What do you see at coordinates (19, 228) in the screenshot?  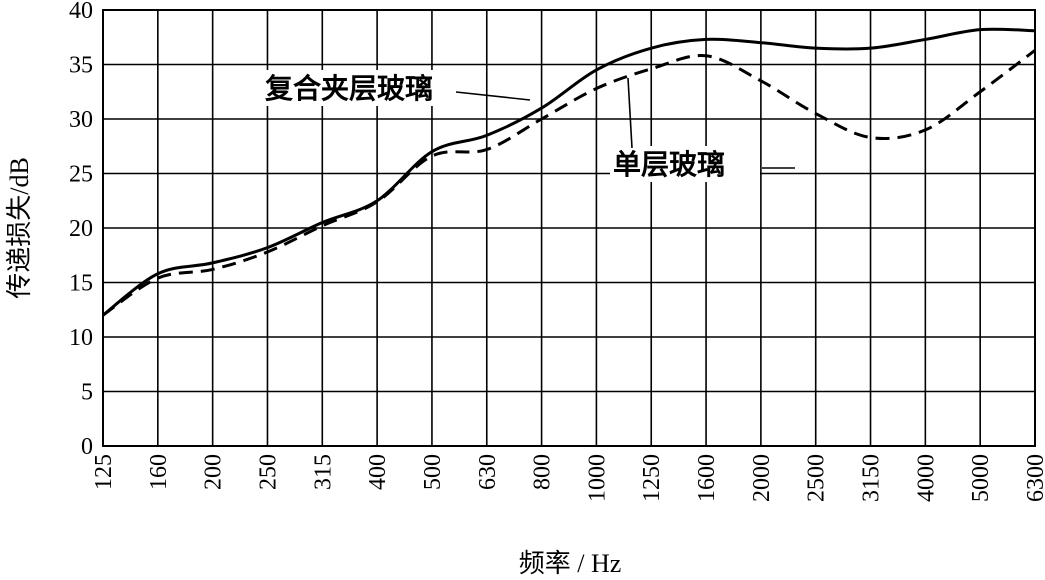 I see `y-axis-label: 传递损失/dB` at bounding box center [19, 228].